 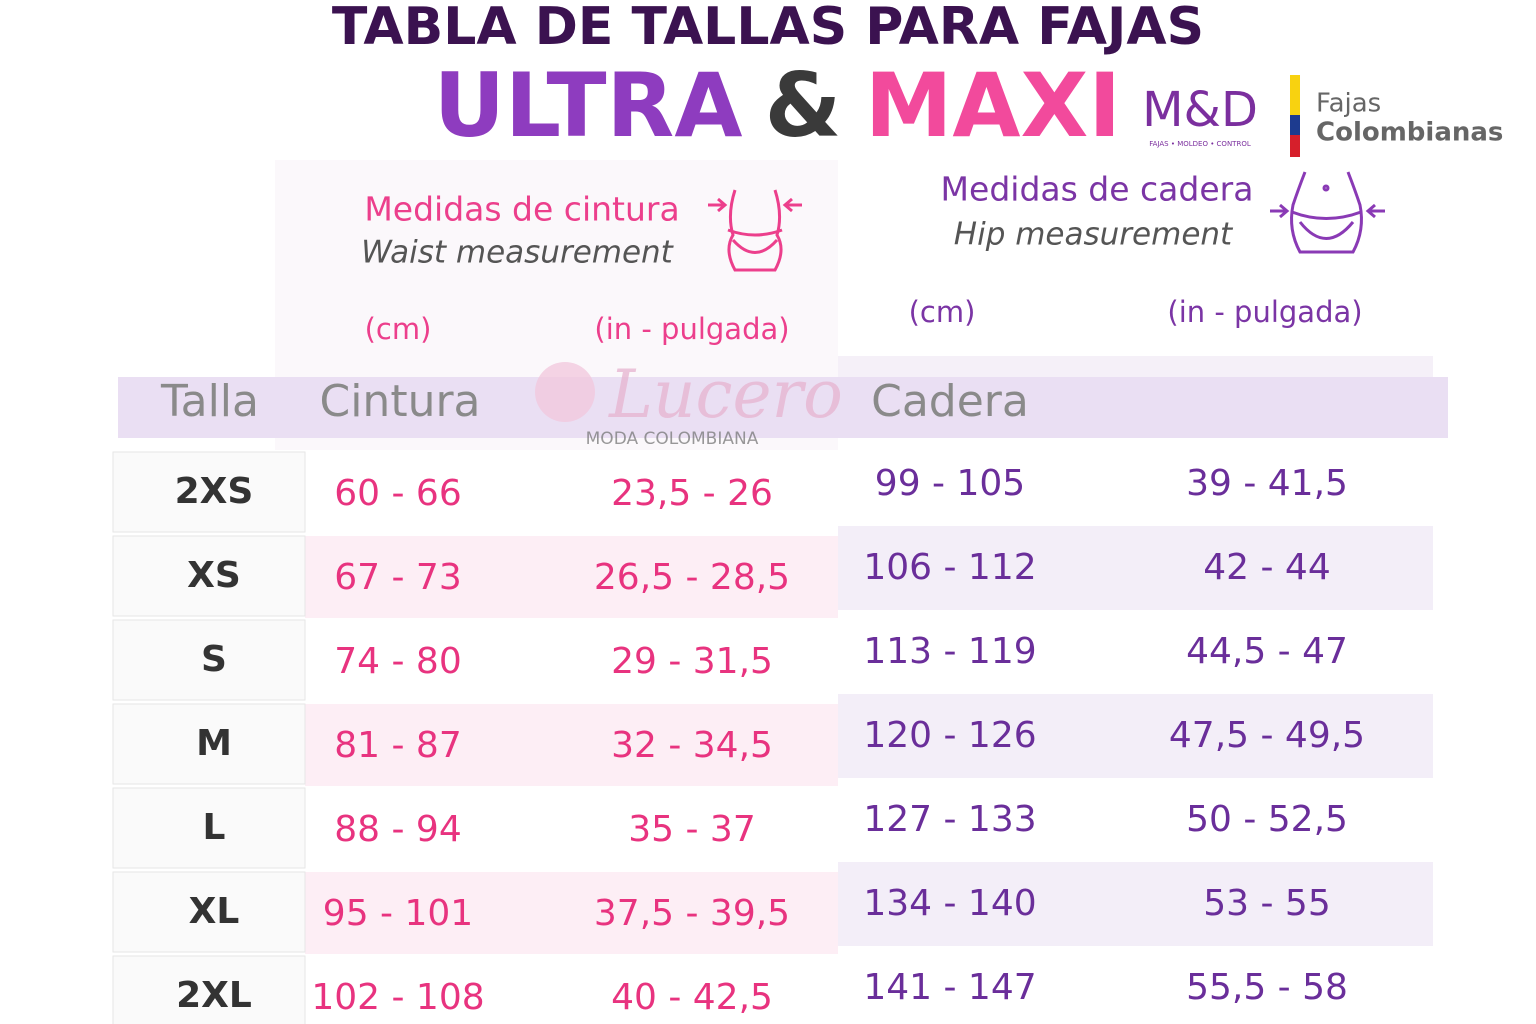 I want to click on waist-cm: 67 - 73, so click(x=398, y=577).